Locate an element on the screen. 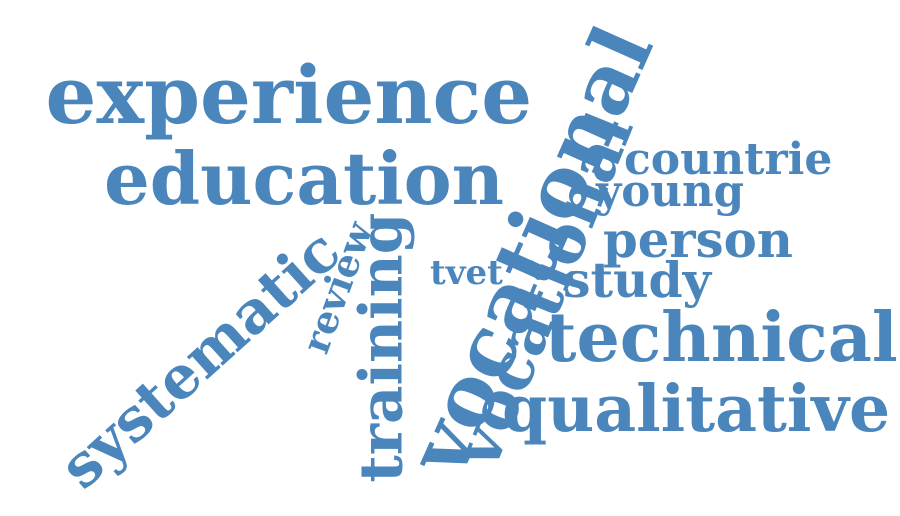 This screenshot has height=516, width=900. word-tvet: tvet is located at coordinates (466, 273).